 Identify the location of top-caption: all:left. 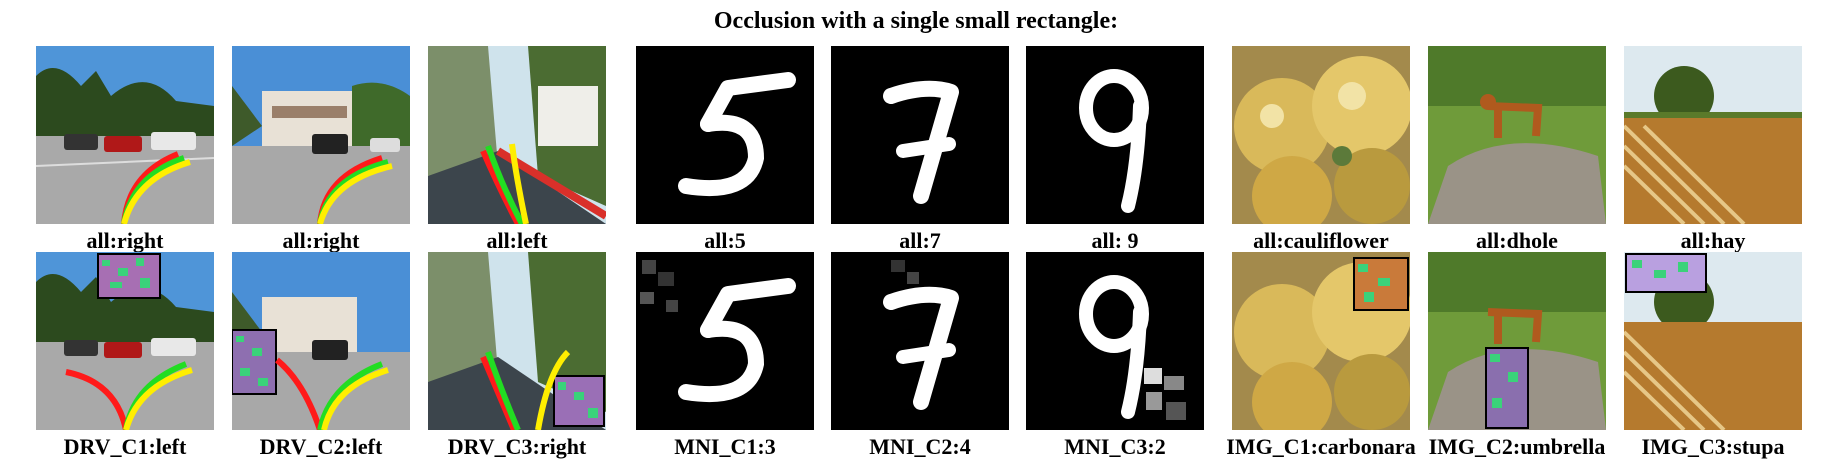
(517, 240).